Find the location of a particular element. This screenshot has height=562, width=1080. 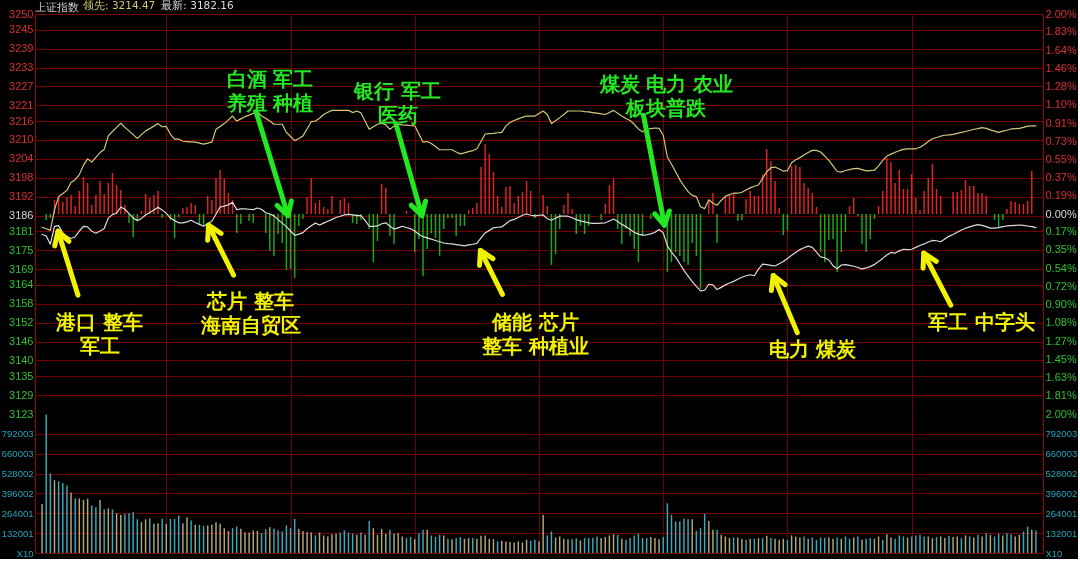

annotation: 储能 芯片整车 种植业 is located at coordinates (534, 334).